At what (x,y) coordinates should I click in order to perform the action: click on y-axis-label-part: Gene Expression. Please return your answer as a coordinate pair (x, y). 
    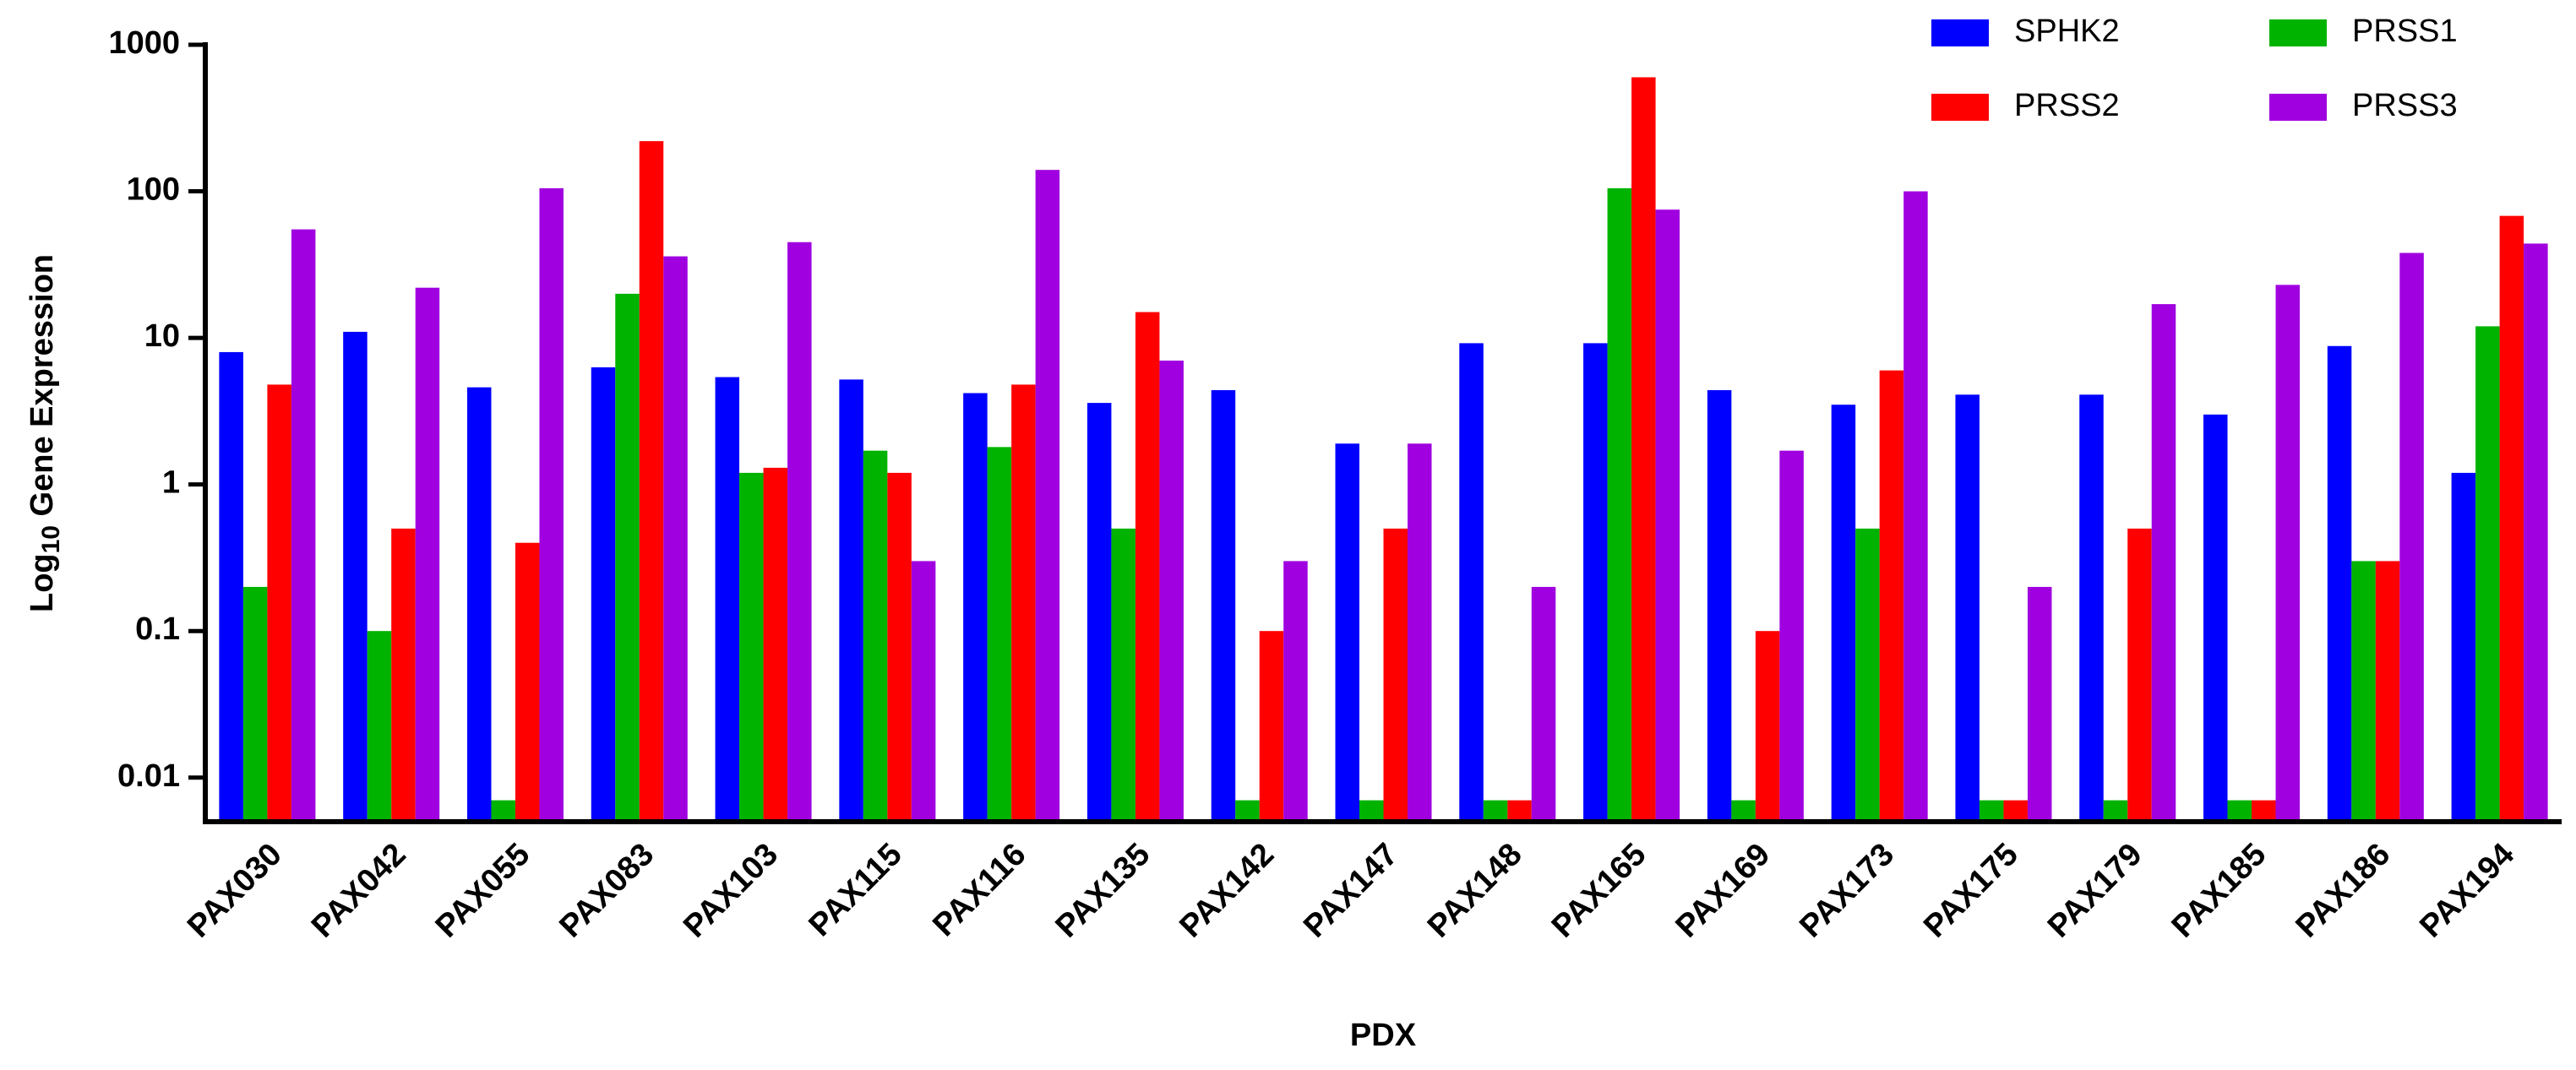
    Looking at the image, I should click on (42, 389).